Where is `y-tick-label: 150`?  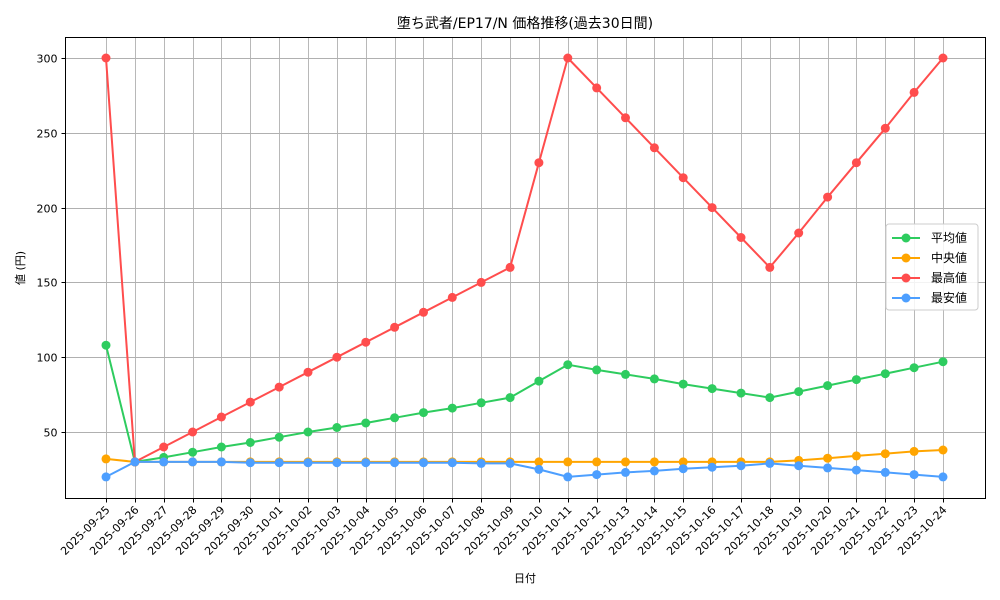 y-tick-label: 150 is located at coordinates (47, 283).